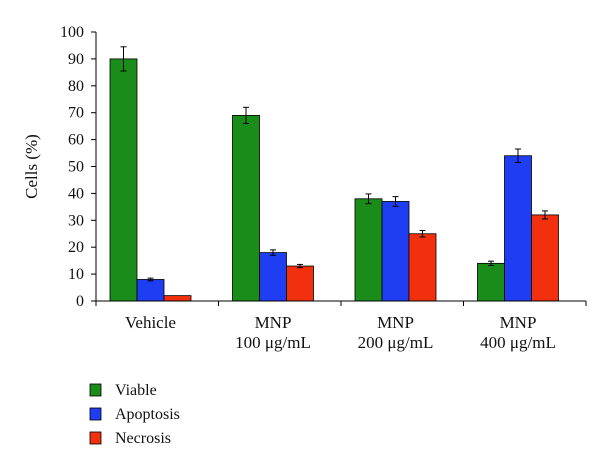  Describe the element at coordinates (143, 438) in the screenshot. I see `legend-label: Necrosis` at that location.